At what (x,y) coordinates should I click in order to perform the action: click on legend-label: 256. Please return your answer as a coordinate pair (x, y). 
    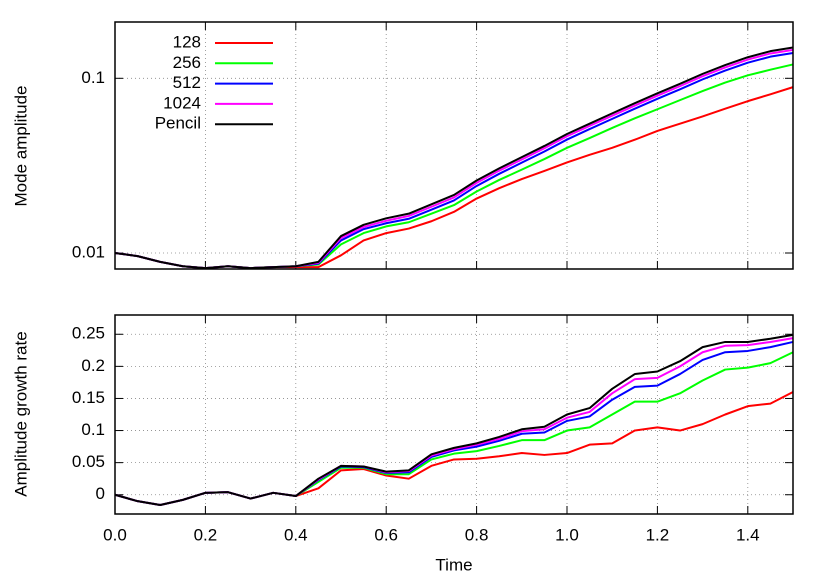
    Looking at the image, I should click on (187, 62).